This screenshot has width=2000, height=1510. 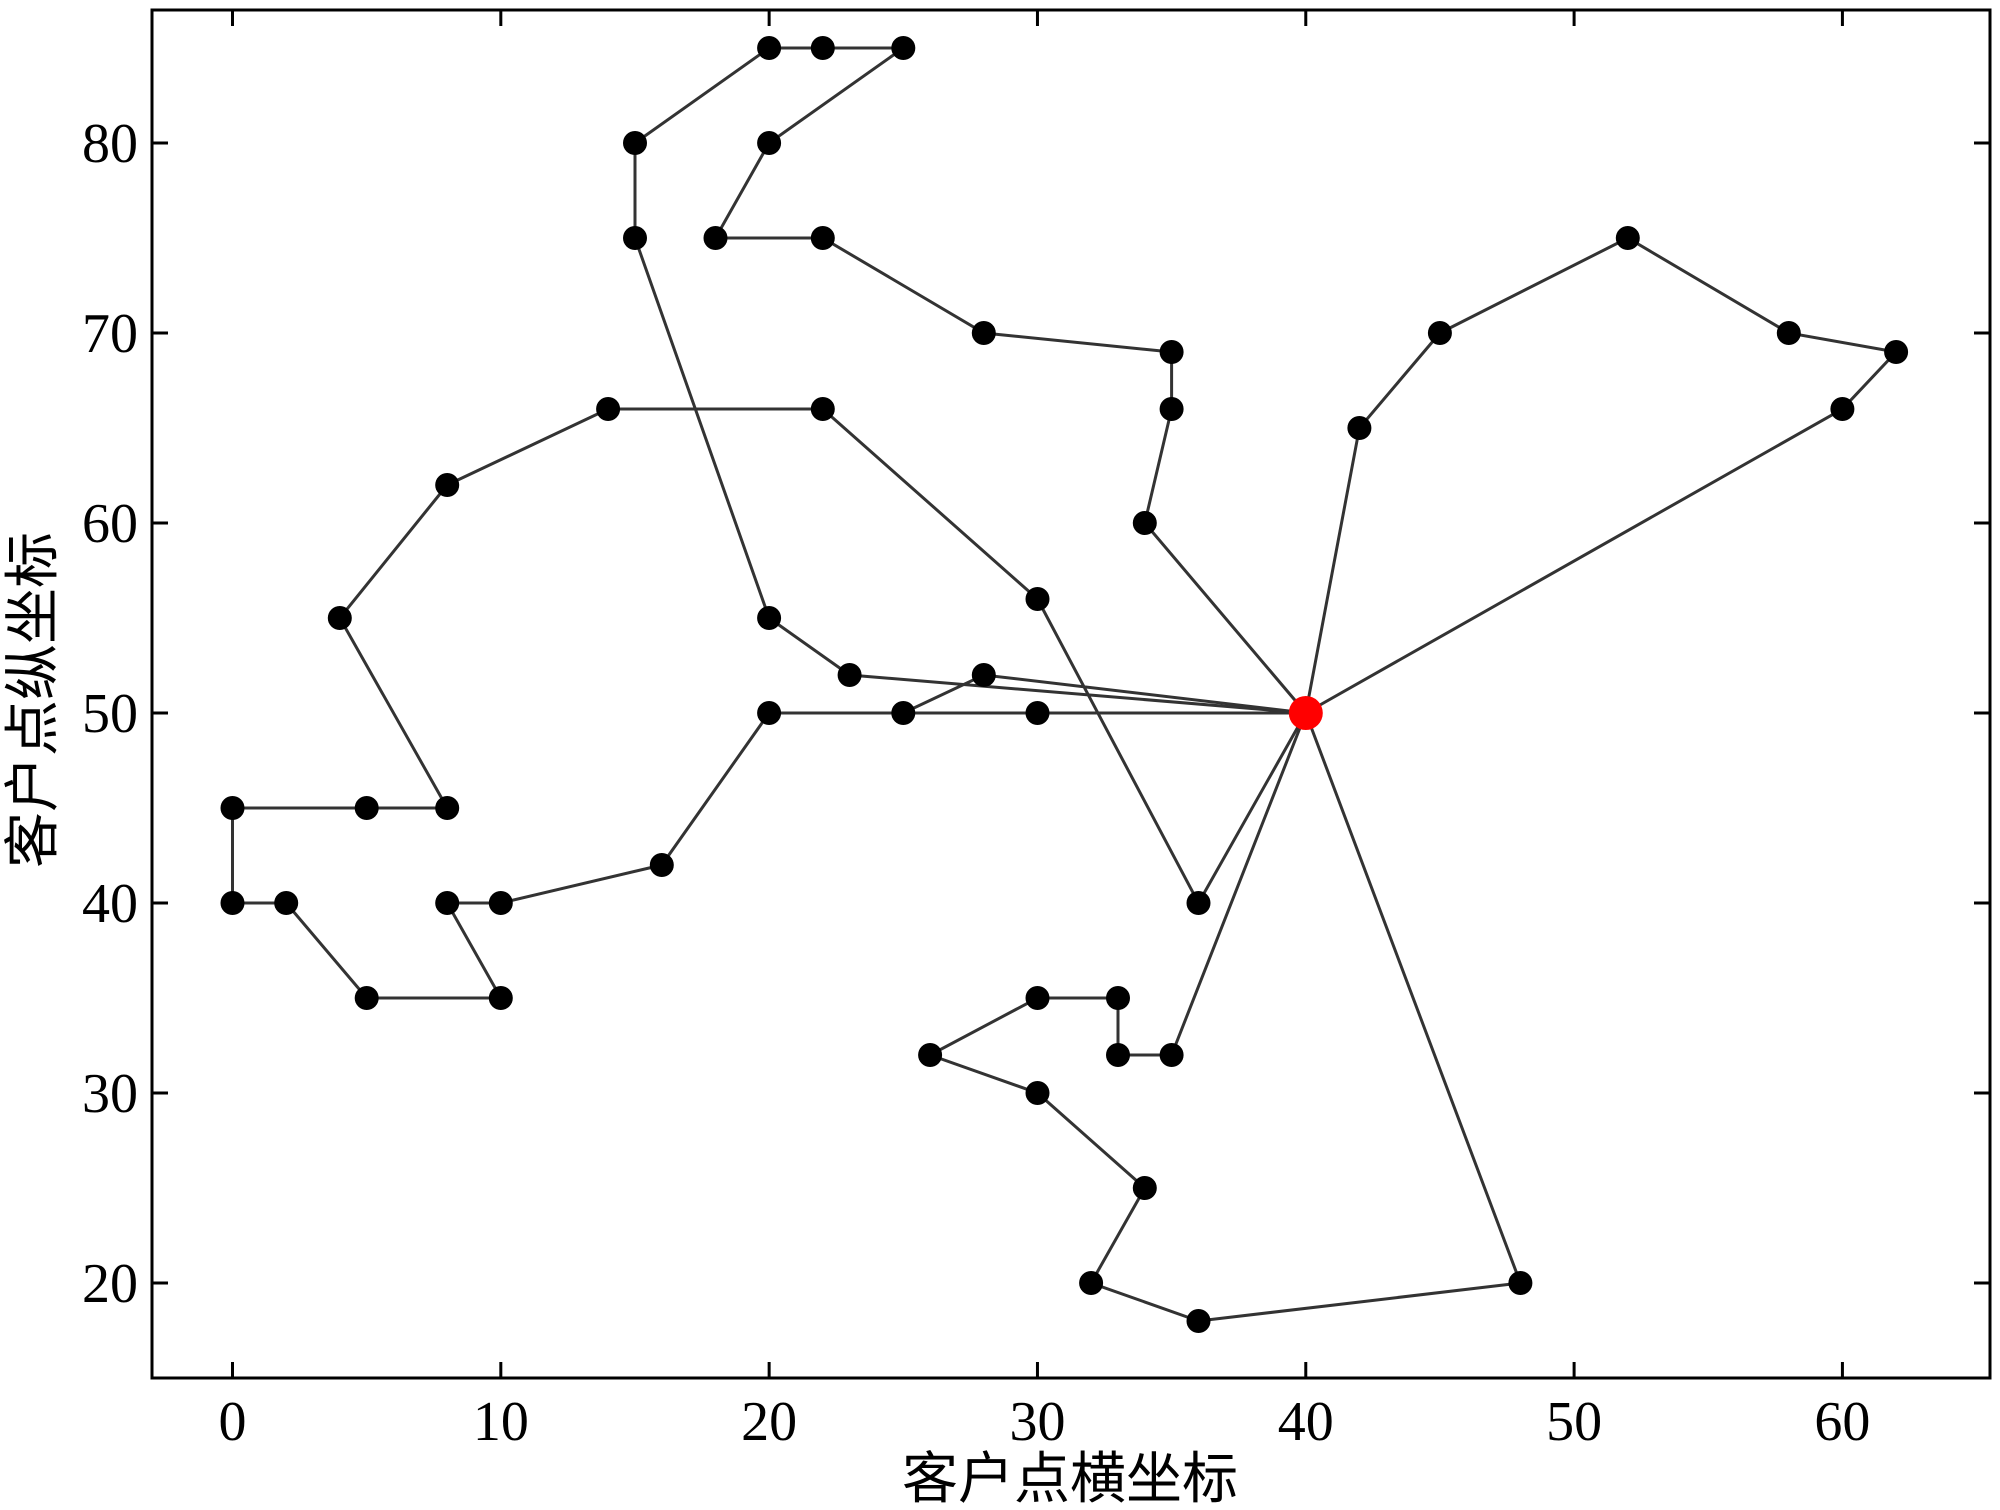 I want to click on y-tick-label: 50, so click(x=110, y=714).